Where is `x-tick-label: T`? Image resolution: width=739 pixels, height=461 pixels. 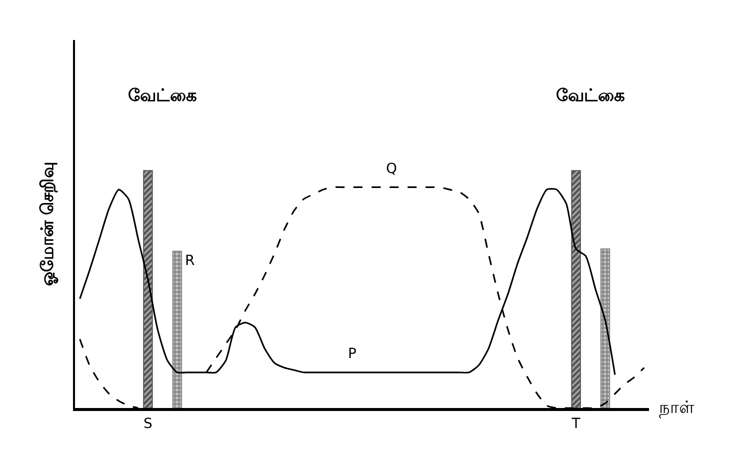
x-tick-label: T is located at coordinates (575, 424).